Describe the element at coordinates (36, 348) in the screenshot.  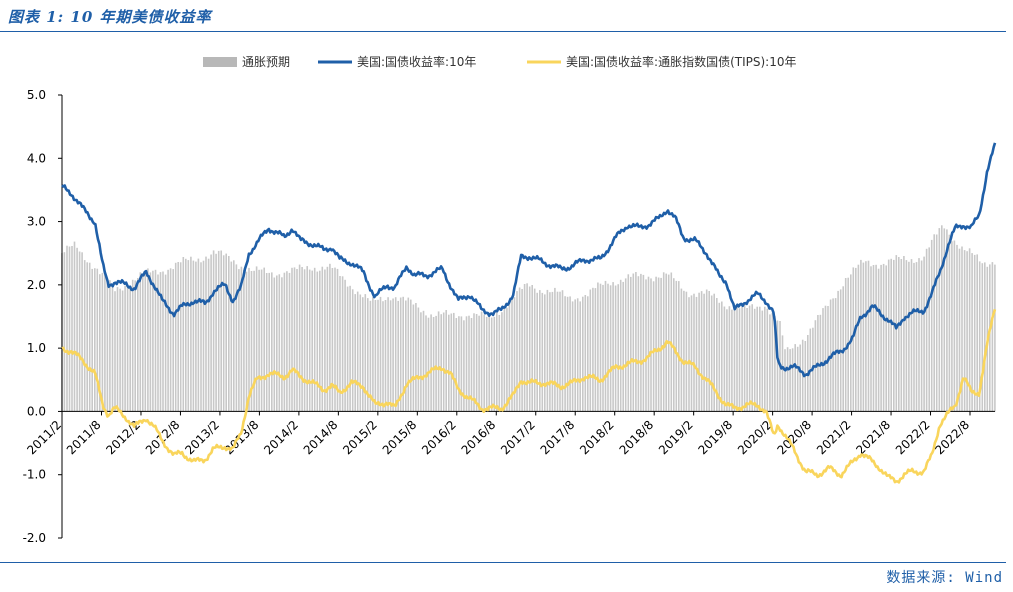
I see `y-tick-label: 1.0` at that location.